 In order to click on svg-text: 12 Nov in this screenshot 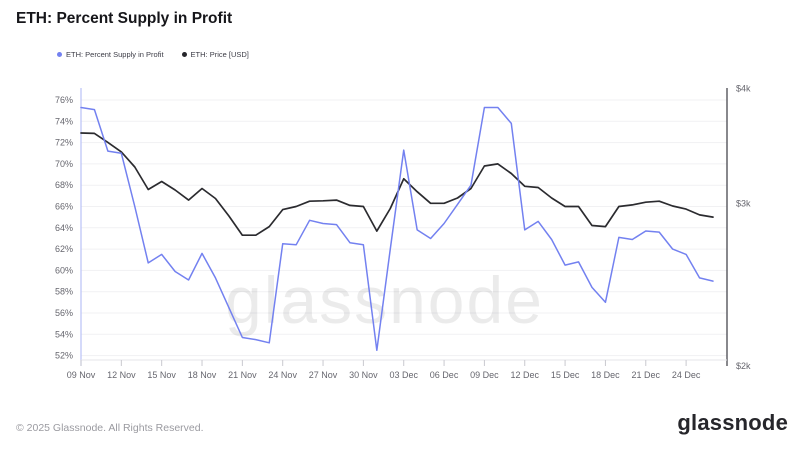, I will do `click(121, 375)`.